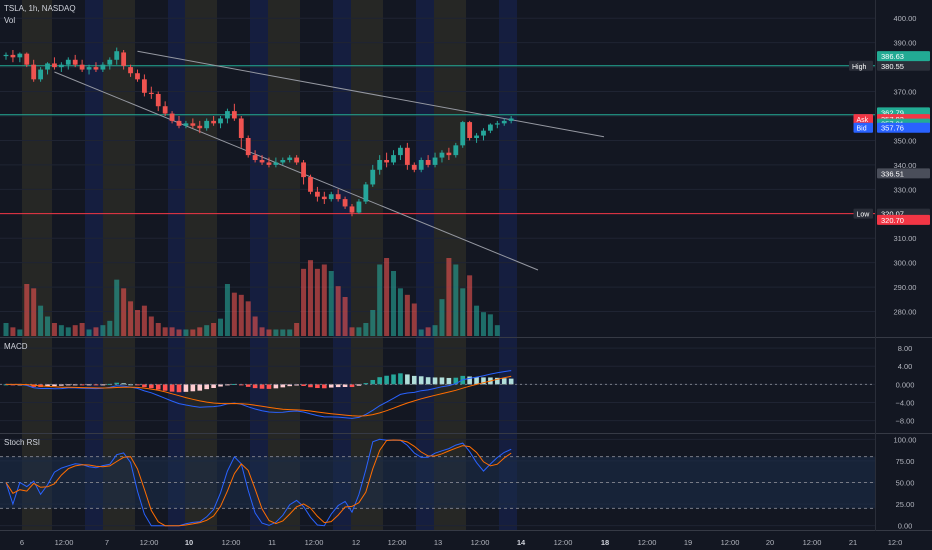 Image resolution: width=932 pixels, height=550 pixels. Describe the element at coordinates (480, 542) in the screenshot. I see `time-tick-11: 12:00` at that location.